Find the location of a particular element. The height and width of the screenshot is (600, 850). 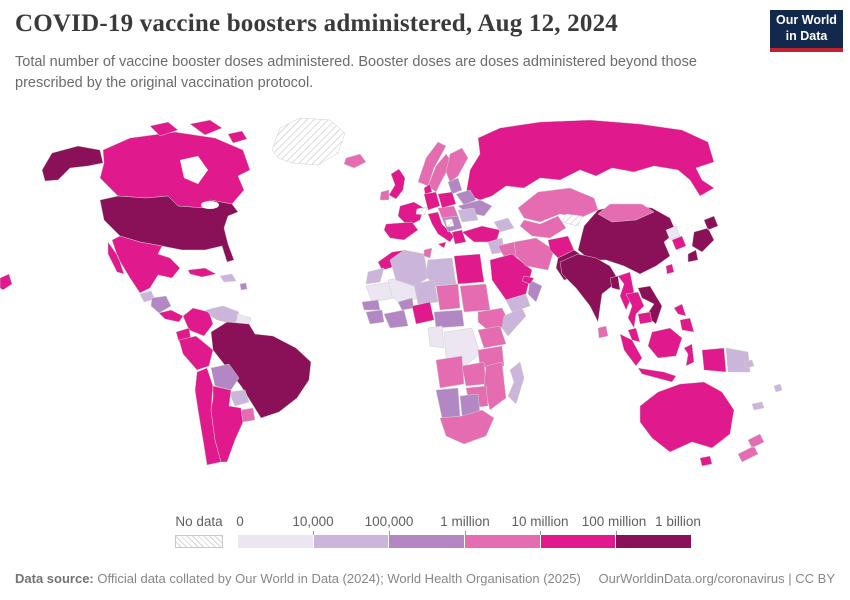

country-uk is located at coordinates (397, 184).